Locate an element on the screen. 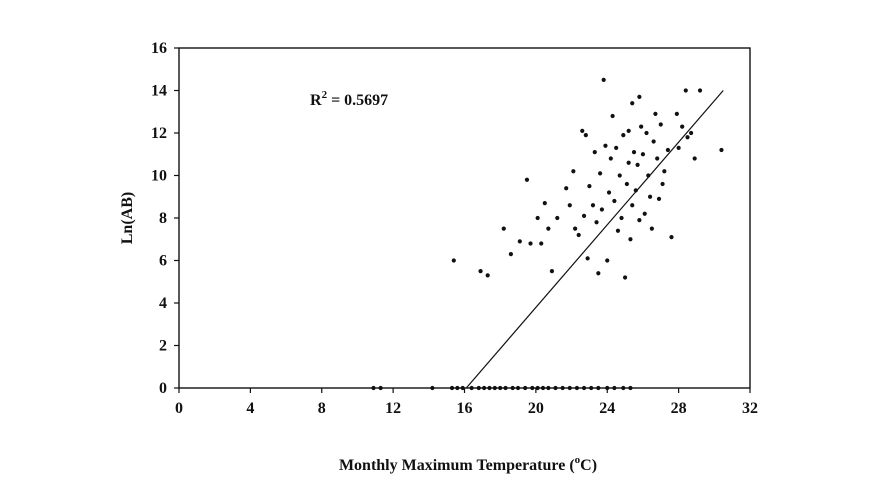 The width and height of the screenshot is (880, 495). x-axis-title: Monthly Maximum Temperature (oC) is located at coordinates (468, 464).